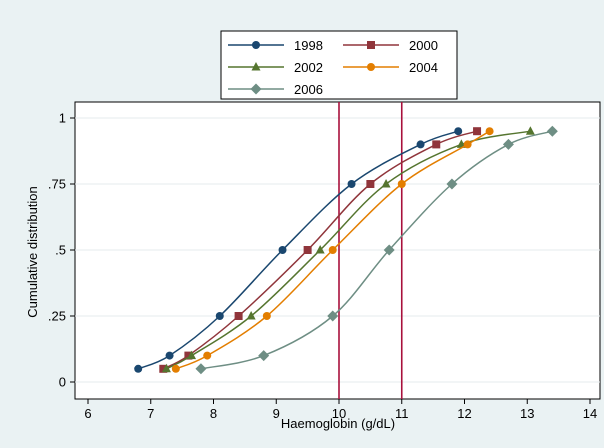 Image resolution: width=604 pixels, height=448 pixels. Describe the element at coordinates (423, 67) in the screenshot. I see `legend-label: 2004` at that location.